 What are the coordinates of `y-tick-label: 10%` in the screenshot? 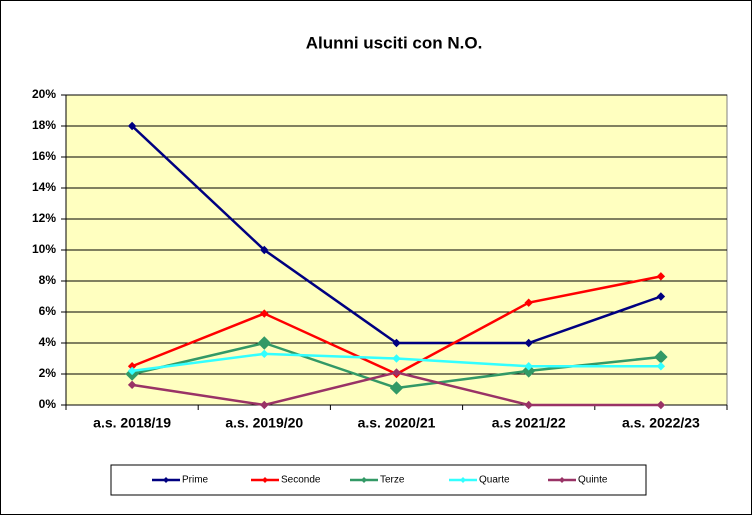 It's located at (44, 249).